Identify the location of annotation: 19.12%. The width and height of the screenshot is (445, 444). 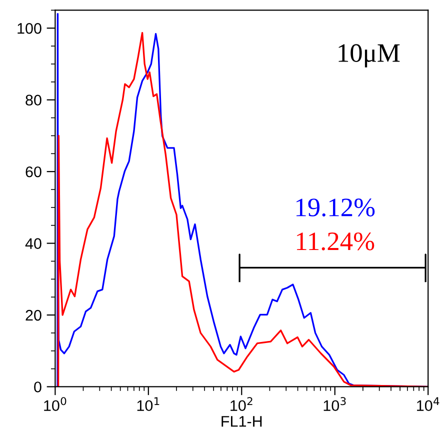
(335, 207).